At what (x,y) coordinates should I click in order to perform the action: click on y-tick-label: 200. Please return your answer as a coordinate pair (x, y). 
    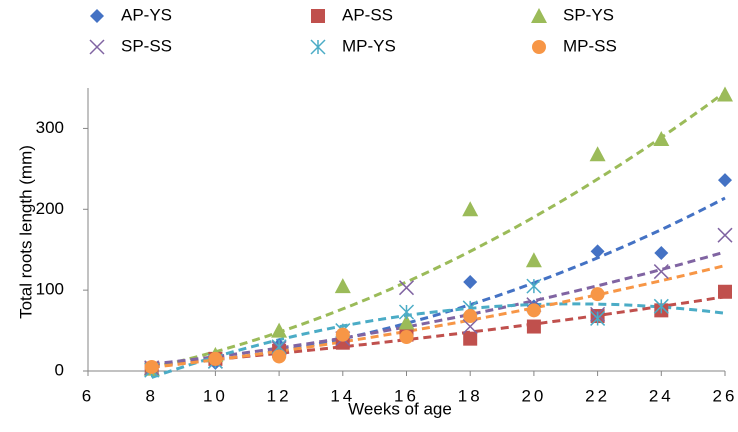
    Looking at the image, I should click on (50, 208).